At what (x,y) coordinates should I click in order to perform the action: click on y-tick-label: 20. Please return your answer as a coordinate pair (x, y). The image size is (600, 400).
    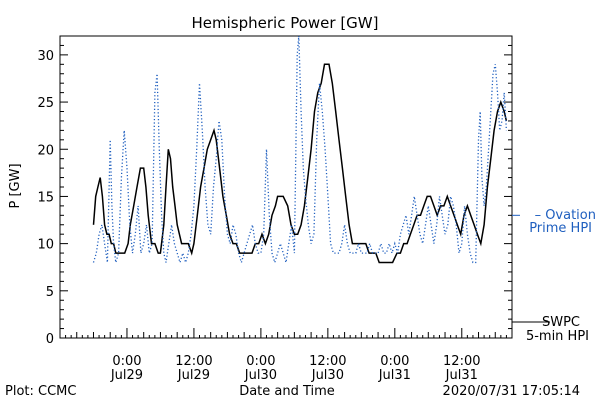
    Looking at the image, I should click on (45, 150).